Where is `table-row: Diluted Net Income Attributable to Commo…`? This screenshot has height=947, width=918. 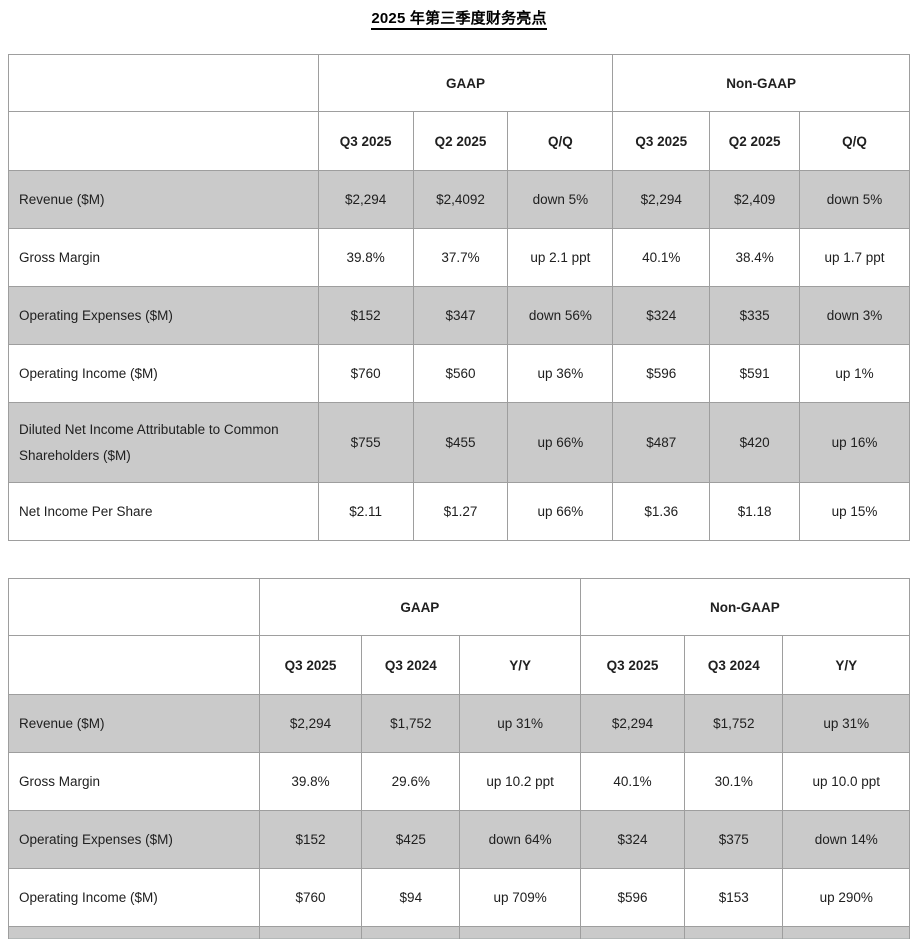
table-row: Diluted Net Income Attributable to Commo… is located at coordinates (459, 442).